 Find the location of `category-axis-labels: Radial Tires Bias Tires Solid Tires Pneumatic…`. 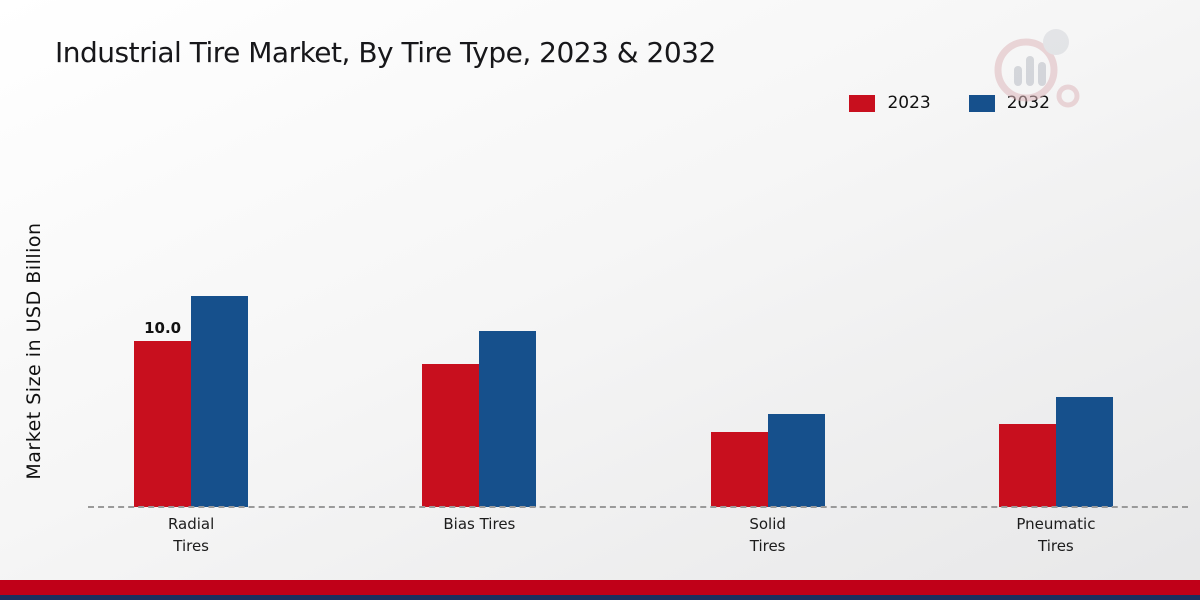

category-axis-labels: Radial Tires Bias Tires Solid Tires Pneumatic… is located at coordinates (623, 536).